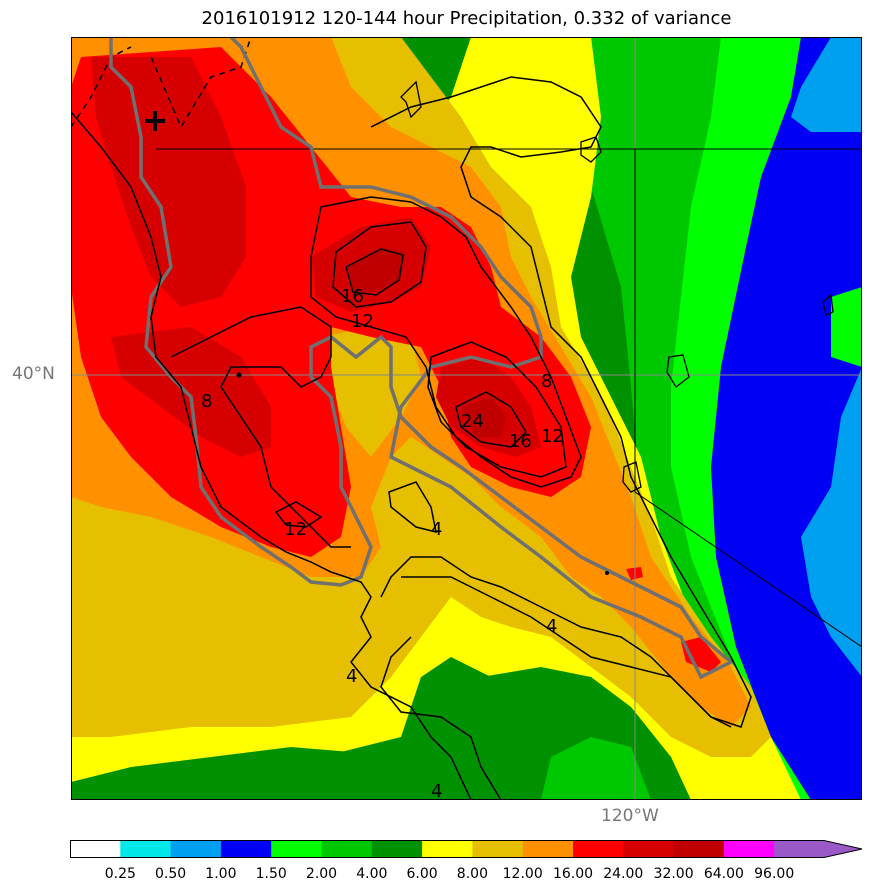  I want to click on band-light-blue, so click(826, 84).